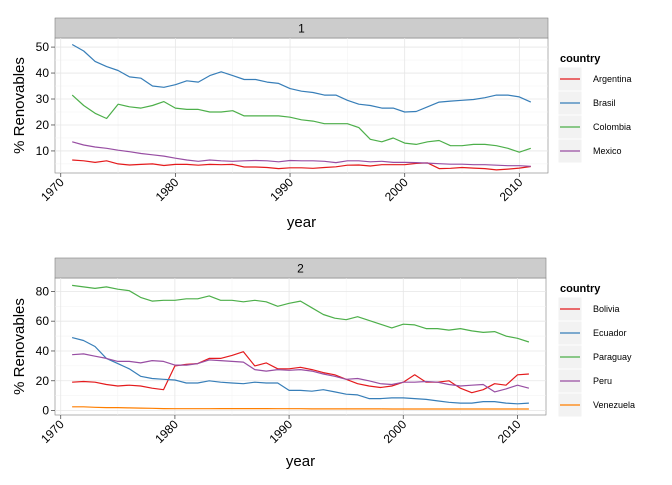  I want to click on legend-item-label: Peru, so click(602, 381).